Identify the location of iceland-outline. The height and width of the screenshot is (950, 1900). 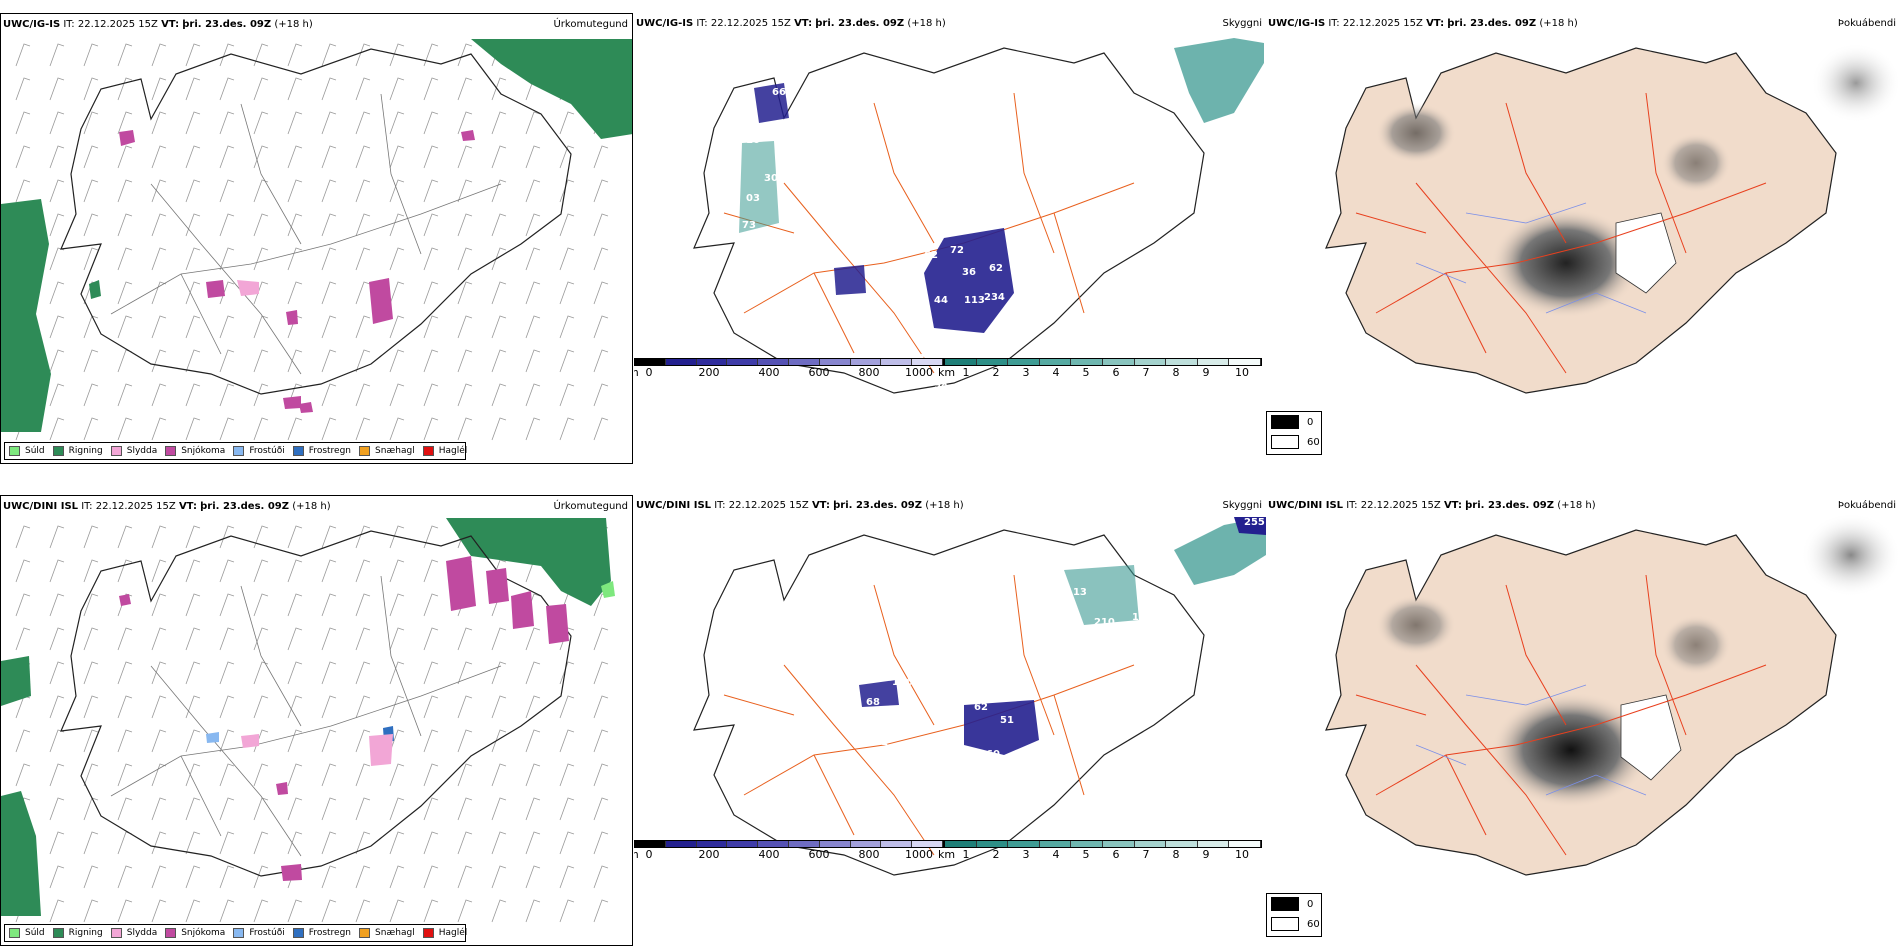
(316, 703).